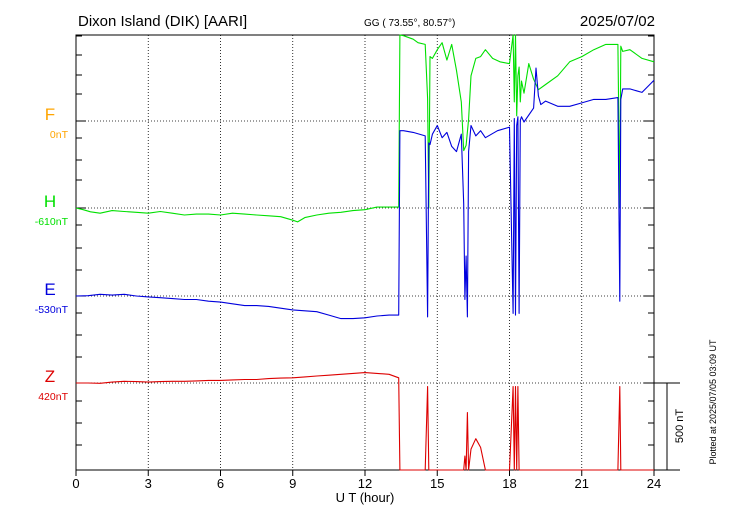 The image size is (730, 525). What do you see at coordinates (52, 254) in the screenshot?
I see `series-labels: F 0nT H -610nT E -530nT Z 420nT` at bounding box center [52, 254].